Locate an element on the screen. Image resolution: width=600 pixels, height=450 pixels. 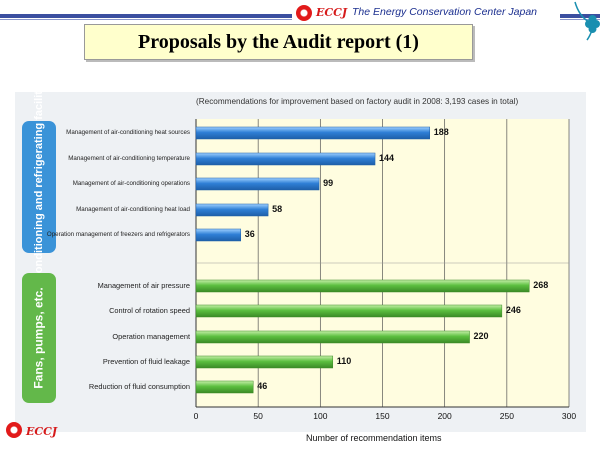
eccj-logo-icon is located at coordinates (304, 13).